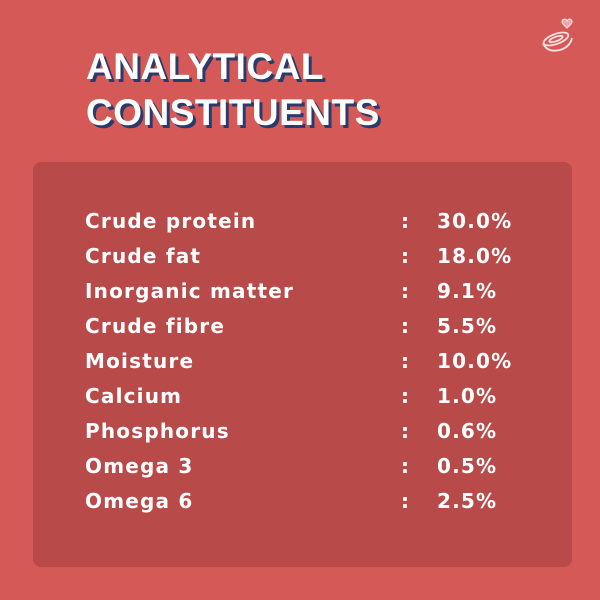 The height and width of the screenshot is (600, 600). Describe the element at coordinates (233, 112) in the screenshot. I see `title-line: CONSTITUENTS` at that location.